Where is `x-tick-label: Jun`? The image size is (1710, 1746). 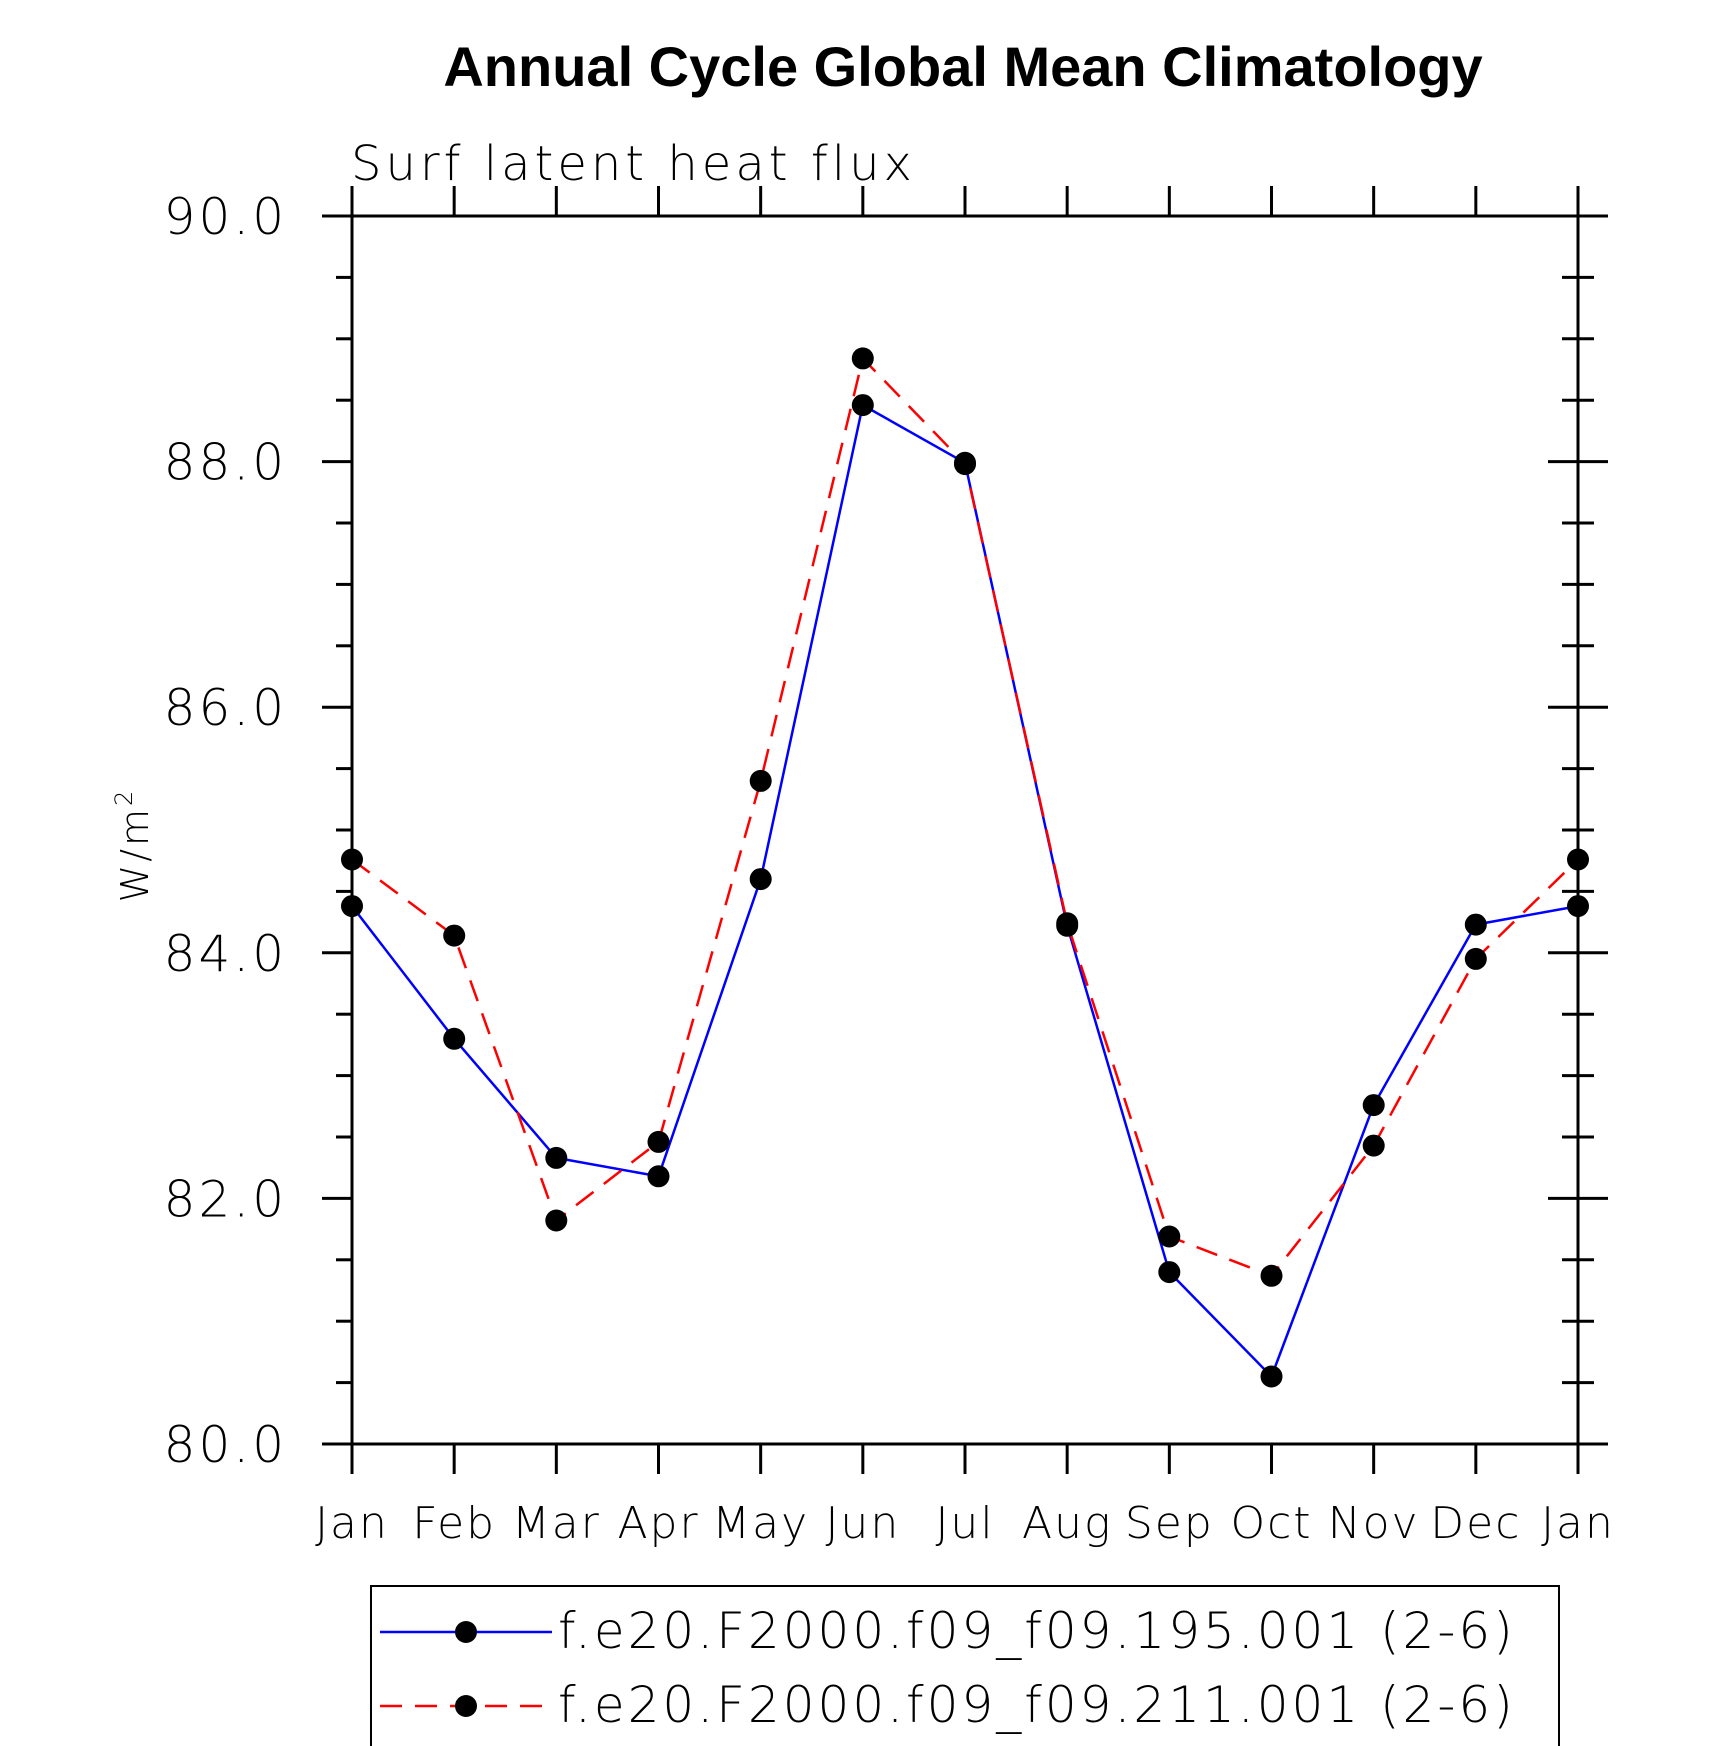
x-tick-label: Jun is located at coordinates (862, 1523).